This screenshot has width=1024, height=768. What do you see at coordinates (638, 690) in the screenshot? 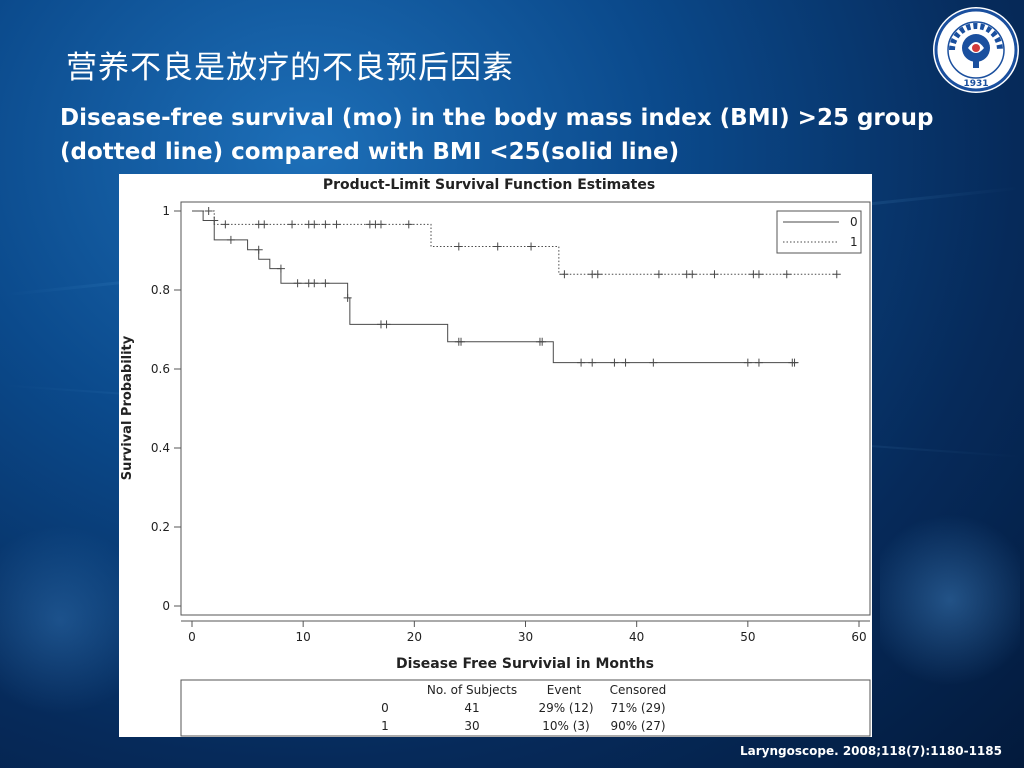
I see `table-header-censored: Censored` at bounding box center [638, 690].